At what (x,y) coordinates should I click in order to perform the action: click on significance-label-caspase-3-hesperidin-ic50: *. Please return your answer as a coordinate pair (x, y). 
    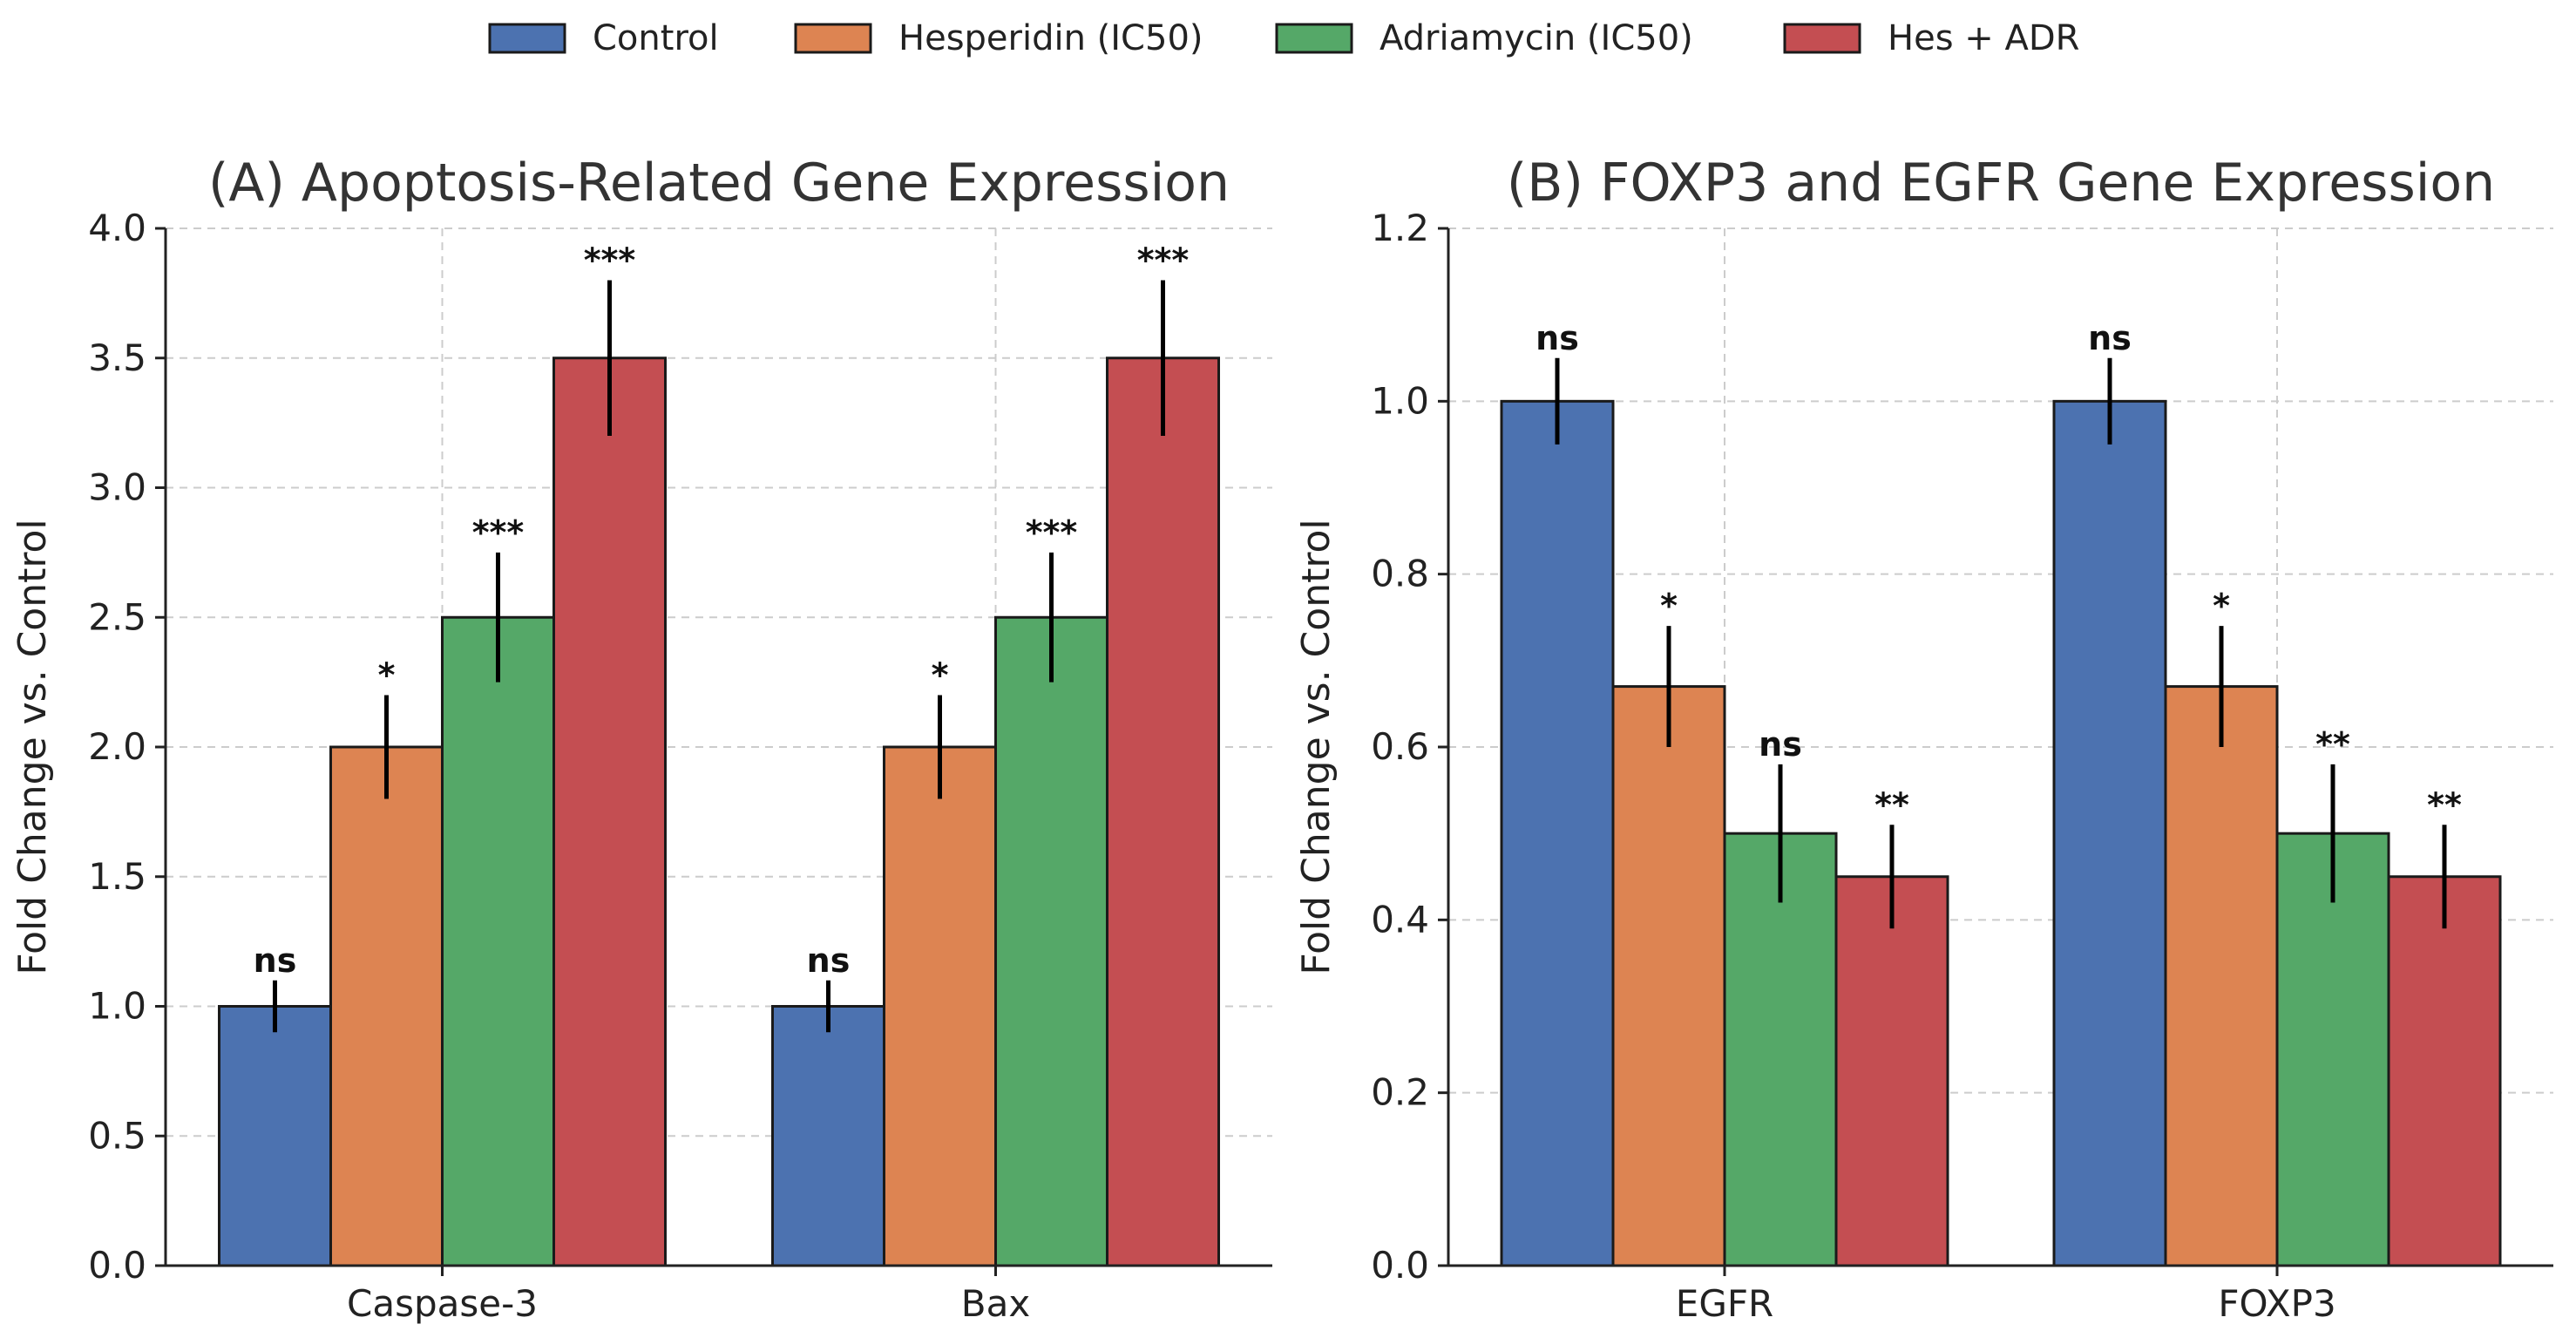
    Looking at the image, I should click on (387, 676).